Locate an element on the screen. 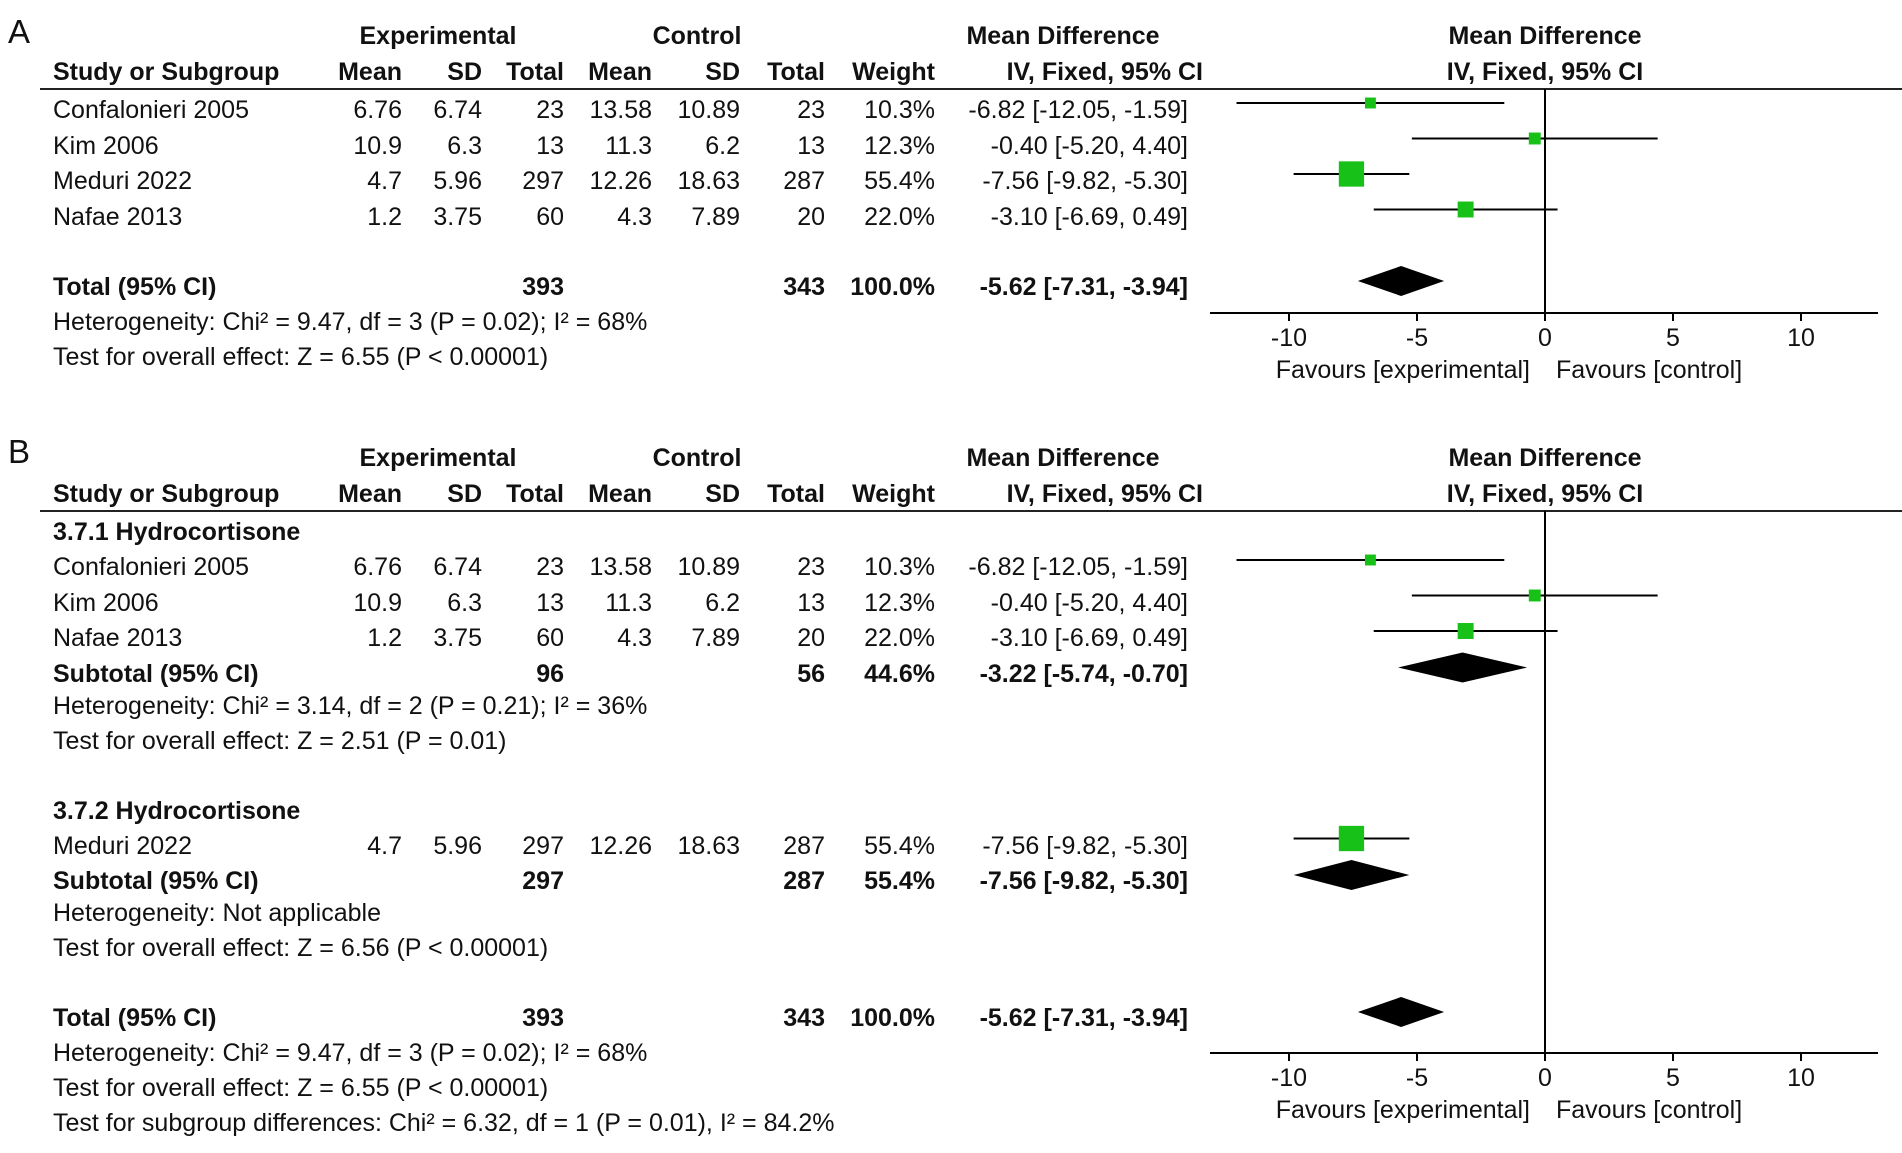  exp-sd-header: SD is located at coordinates (464, 72).